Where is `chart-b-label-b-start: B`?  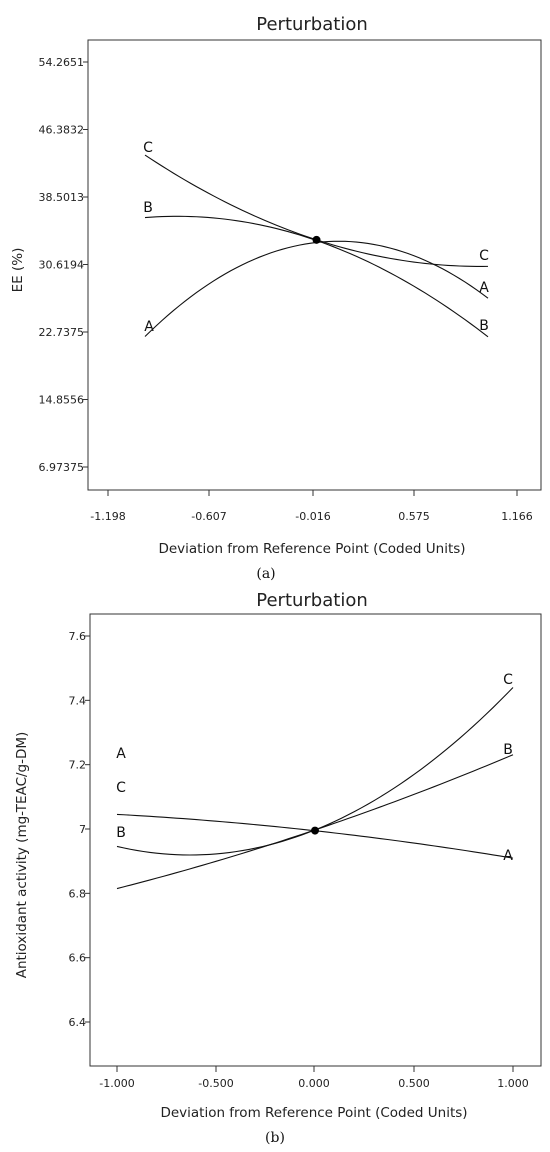 chart-b-label-b-start: B is located at coordinates (121, 833).